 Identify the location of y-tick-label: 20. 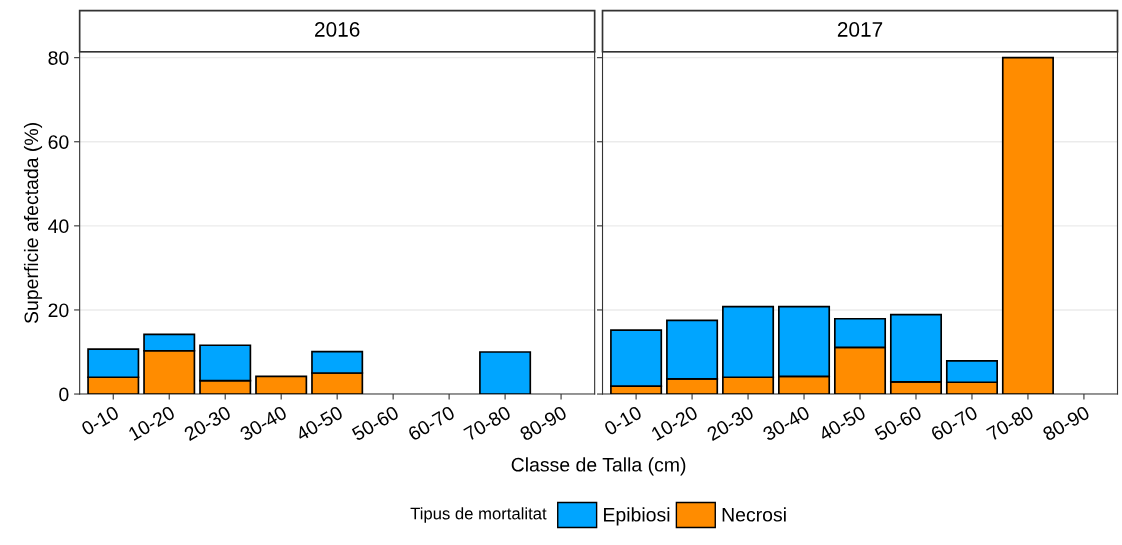
(58, 310).